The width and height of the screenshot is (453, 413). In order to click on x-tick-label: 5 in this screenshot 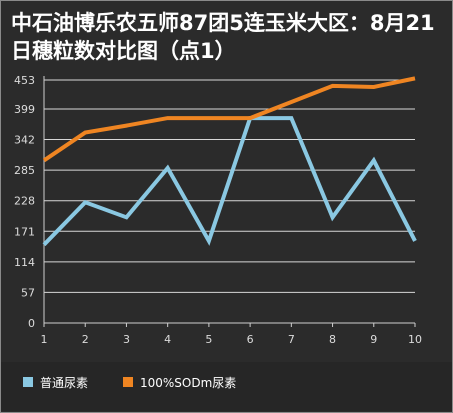, I will do `click(208, 339)`.